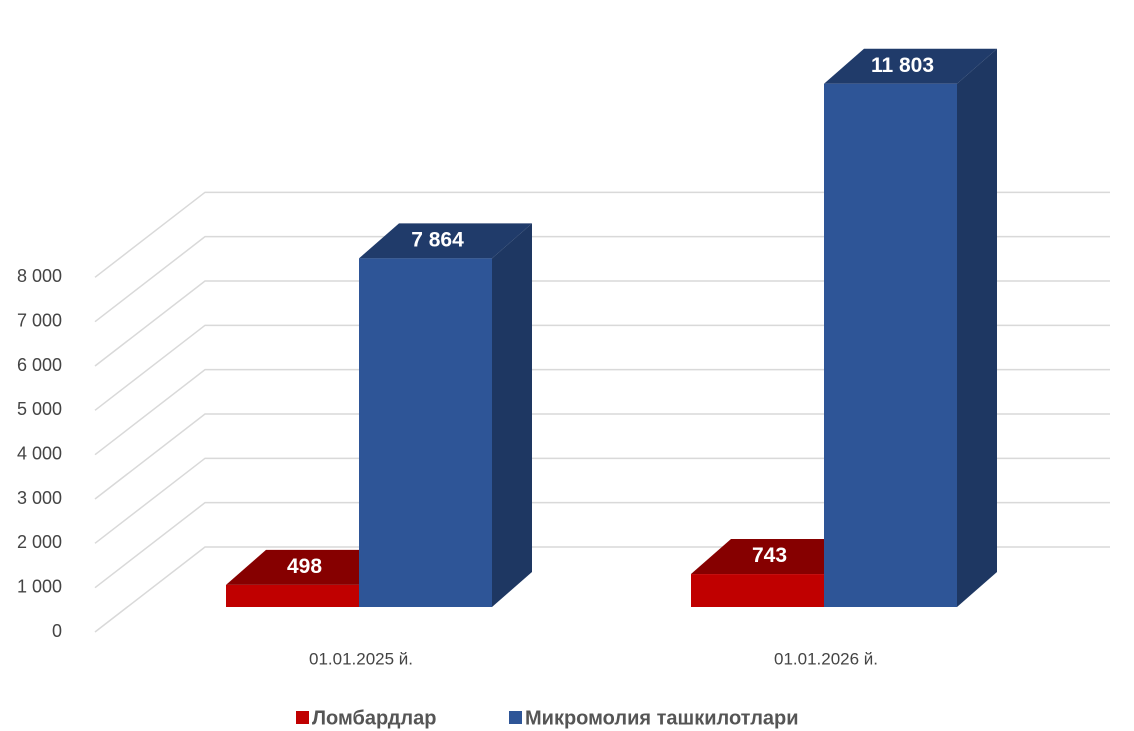 The width and height of the screenshot is (1134, 731). I want to click on y-tick-label: 0, so click(57, 631).